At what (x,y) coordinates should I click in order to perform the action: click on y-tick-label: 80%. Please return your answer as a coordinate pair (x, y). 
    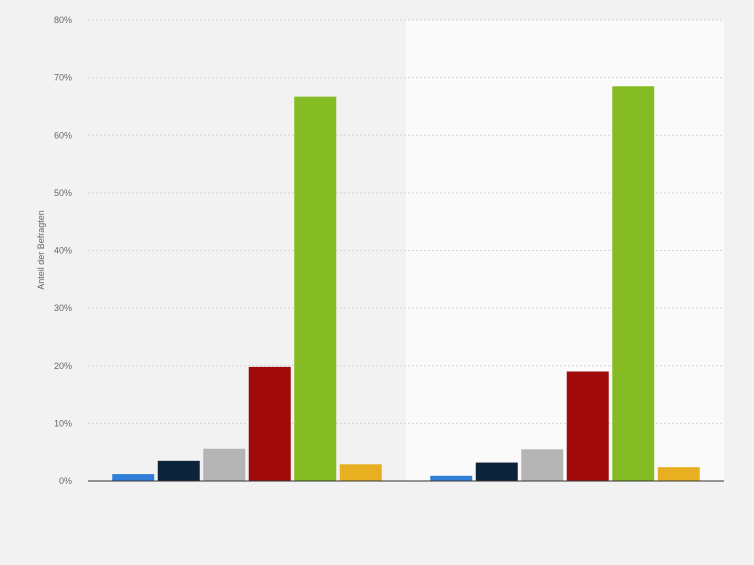
    Looking at the image, I should click on (63, 20).